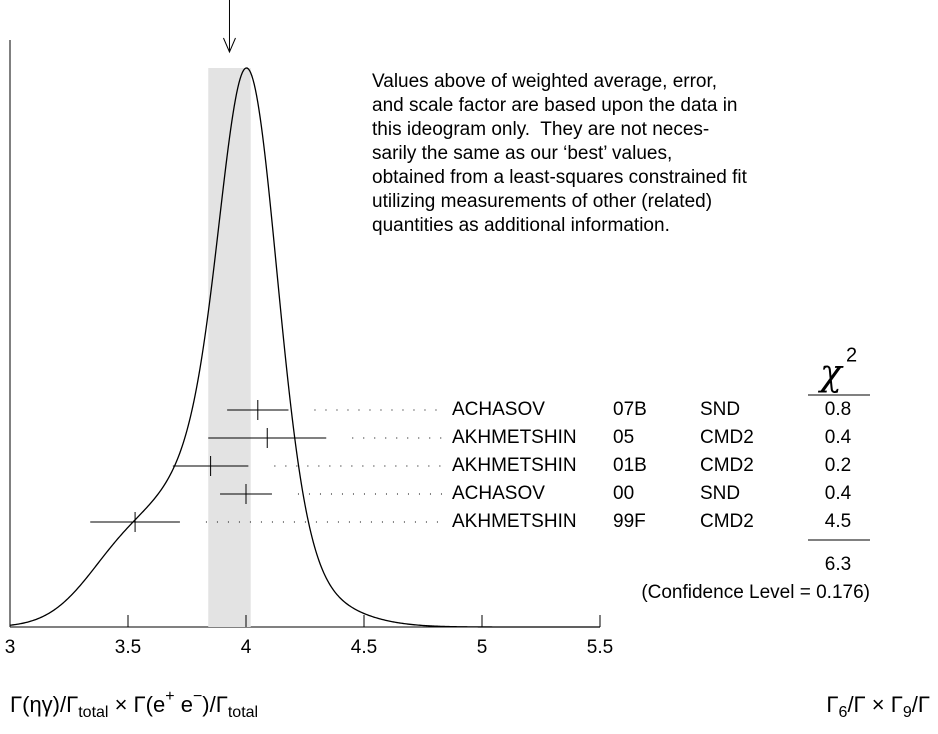 The height and width of the screenshot is (734, 938). I want to click on x-axis-label-part: × Γ(e, so click(136, 704).